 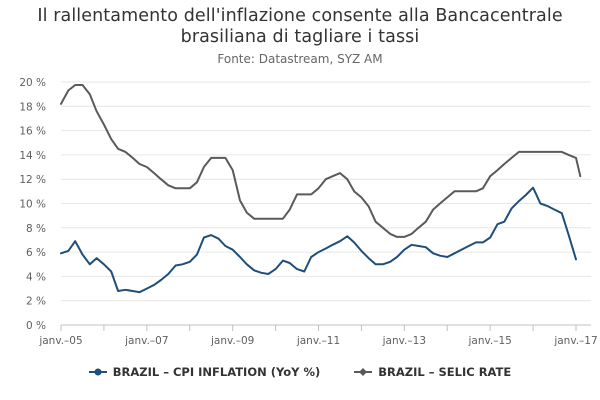 I want to click on x-tick-label: janv.–11, so click(x=318, y=341).